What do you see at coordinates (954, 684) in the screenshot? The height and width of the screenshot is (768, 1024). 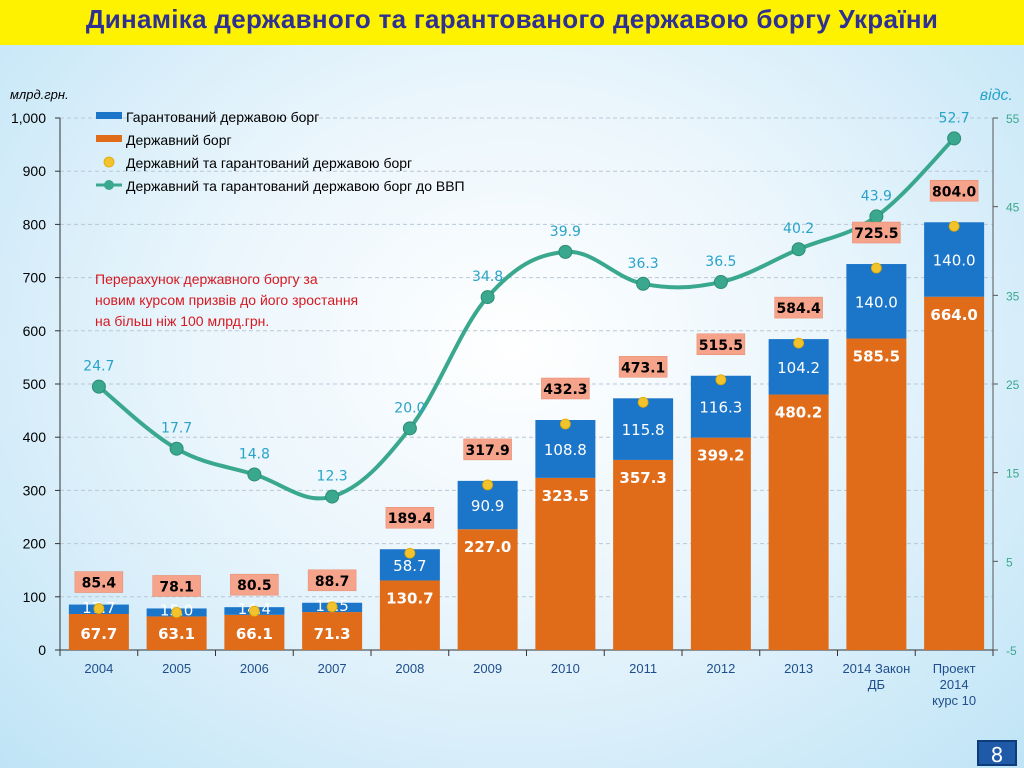 I see `x-axis-tick-label: 2014` at bounding box center [954, 684].